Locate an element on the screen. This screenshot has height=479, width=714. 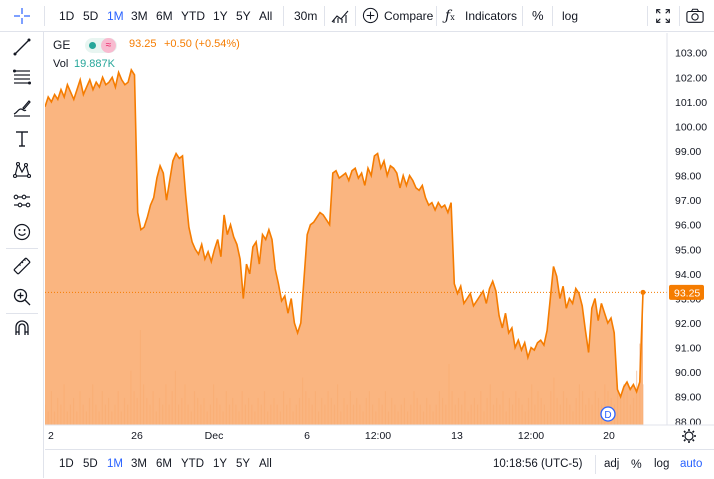
price-tick-label: 101.00 is located at coordinates (691, 103).